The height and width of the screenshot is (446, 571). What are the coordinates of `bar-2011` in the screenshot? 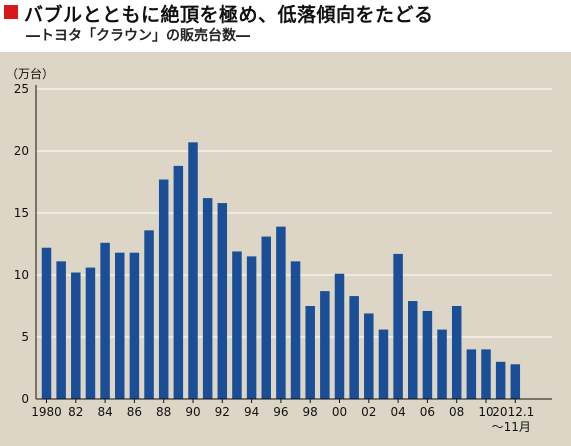 It's located at (500, 380).